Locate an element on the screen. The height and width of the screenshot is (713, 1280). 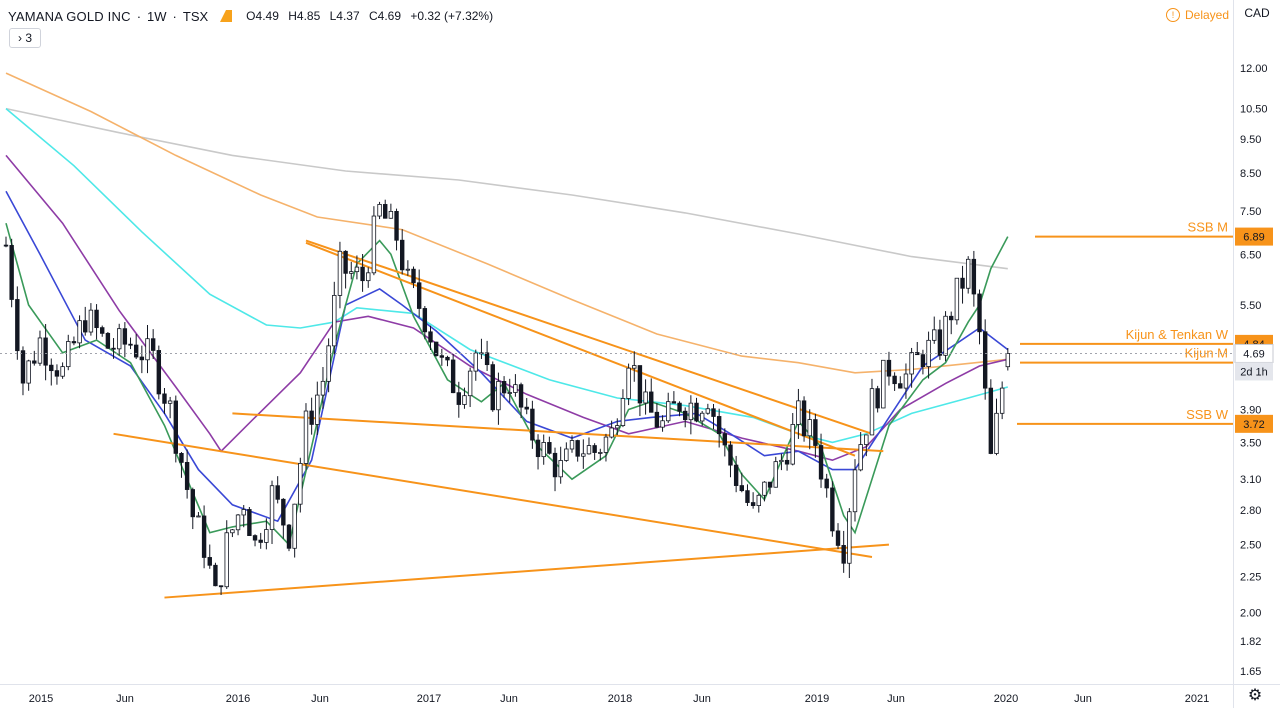
countdown-tag is located at coordinates (1254, 371).